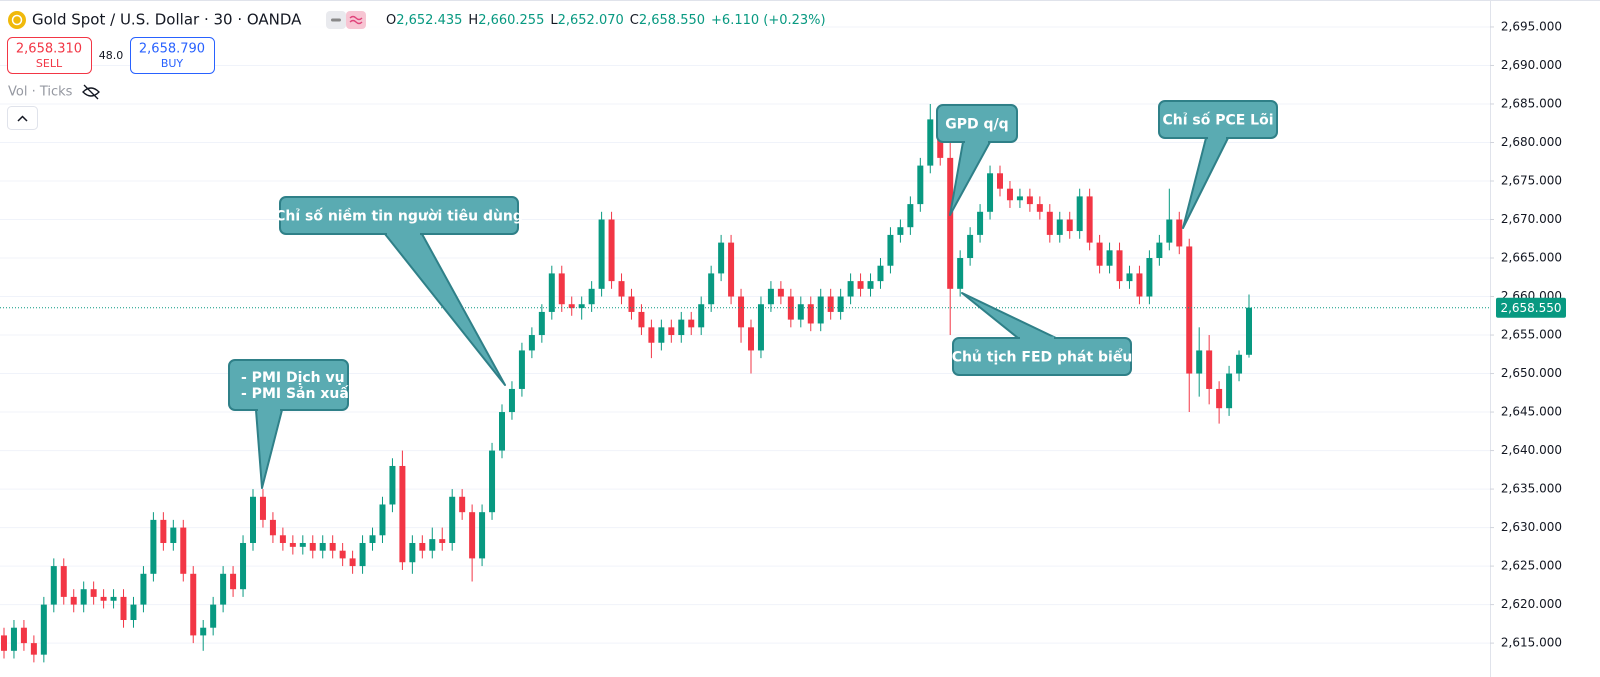 The width and height of the screenshot is (1600, 677). What do you see at coordinates (49, 49) in the screenshot?
I see `sell-price: 2,658.310` at bounding box center [49, 49].